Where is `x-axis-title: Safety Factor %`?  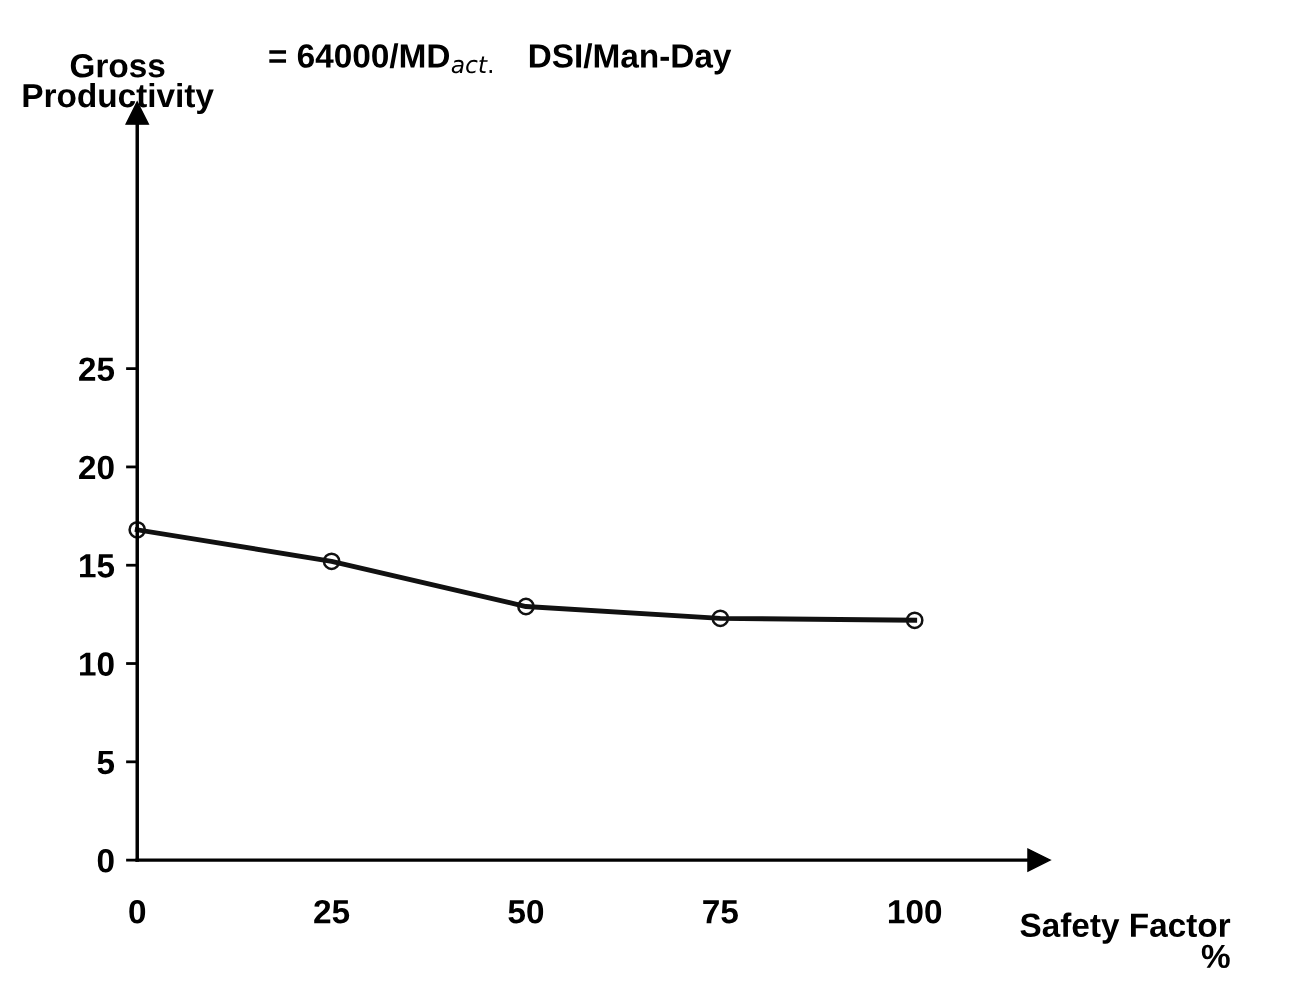
x-axis-title: Safety Factor % is located at coordinates (1125, 940).